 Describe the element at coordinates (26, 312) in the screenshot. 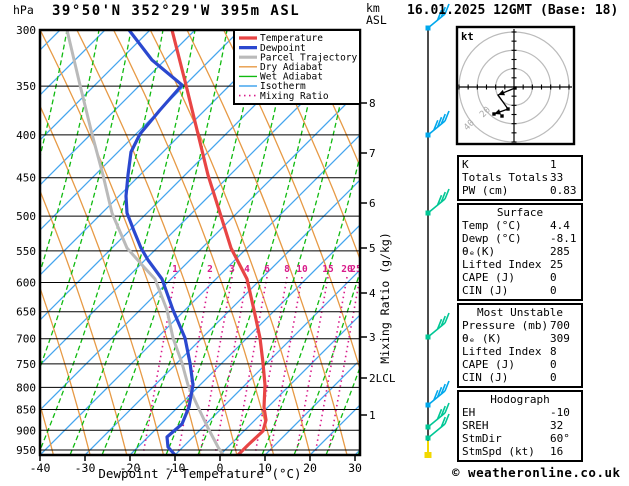

I see `svg-text: 650` at that location.